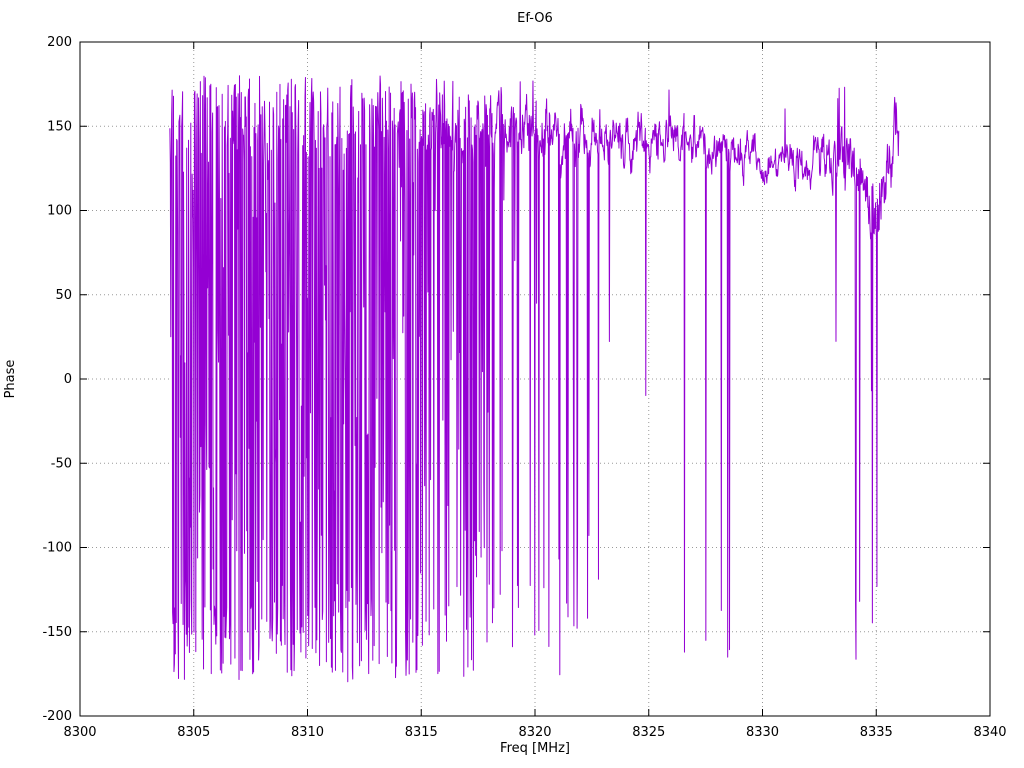 This screenshot has width=1024, height=768. I want to click on chart-title: Ef-O6, so click(535, 18).